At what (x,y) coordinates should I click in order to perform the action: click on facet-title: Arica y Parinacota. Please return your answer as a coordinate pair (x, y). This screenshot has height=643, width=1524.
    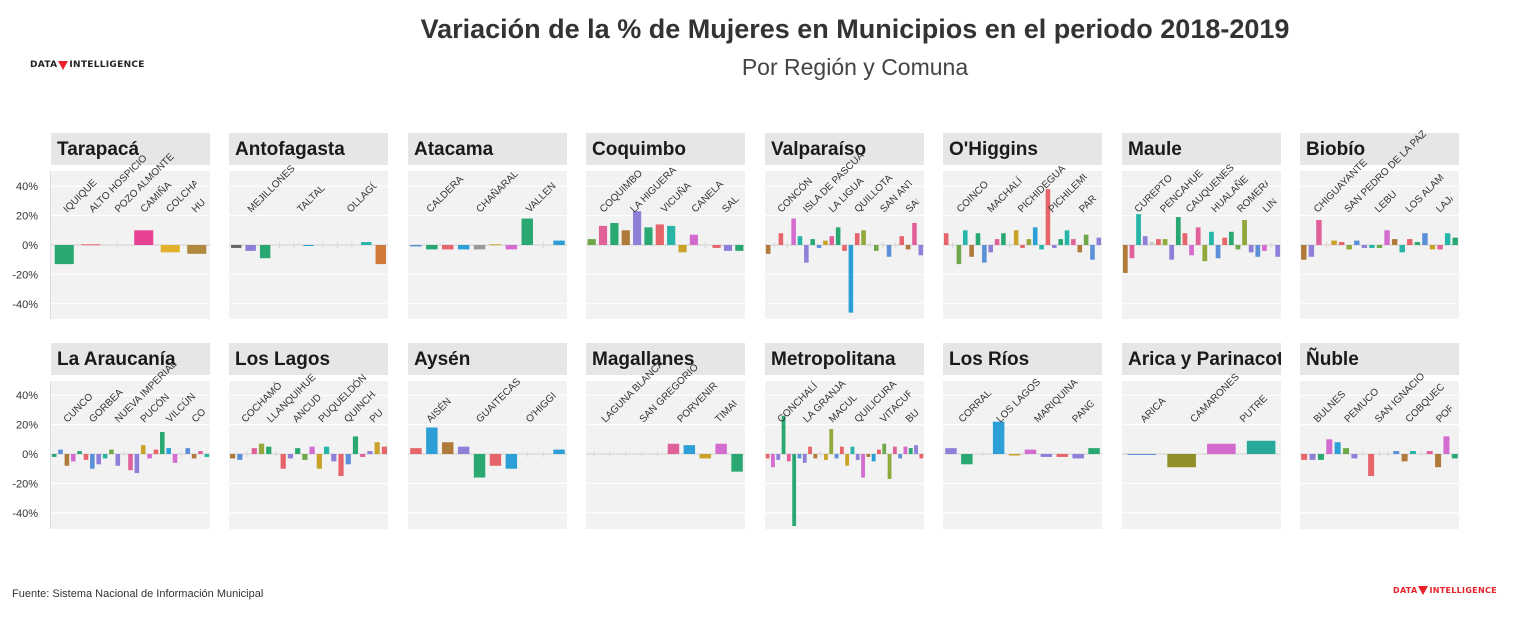
    Looking at the image, I should click on (1211, 359).